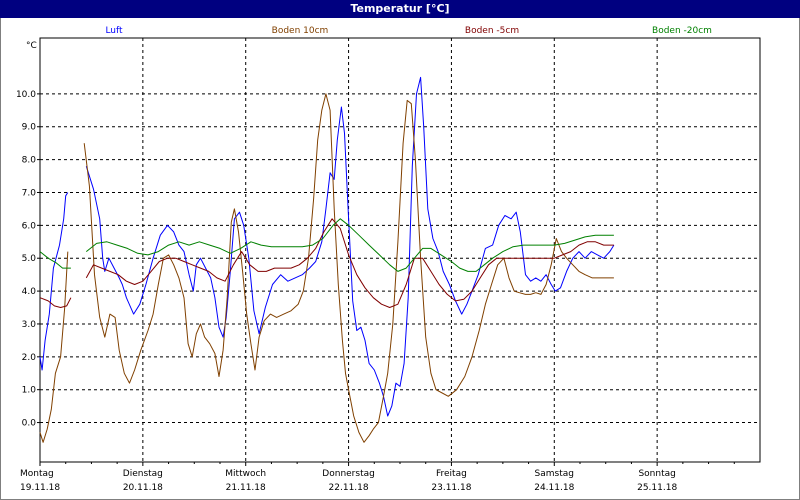 This screenshot has width=800, height=500. Describe the element at coordinates (29, 391) in the screenshot. I see `y-tick-label: 1.0` at that location.